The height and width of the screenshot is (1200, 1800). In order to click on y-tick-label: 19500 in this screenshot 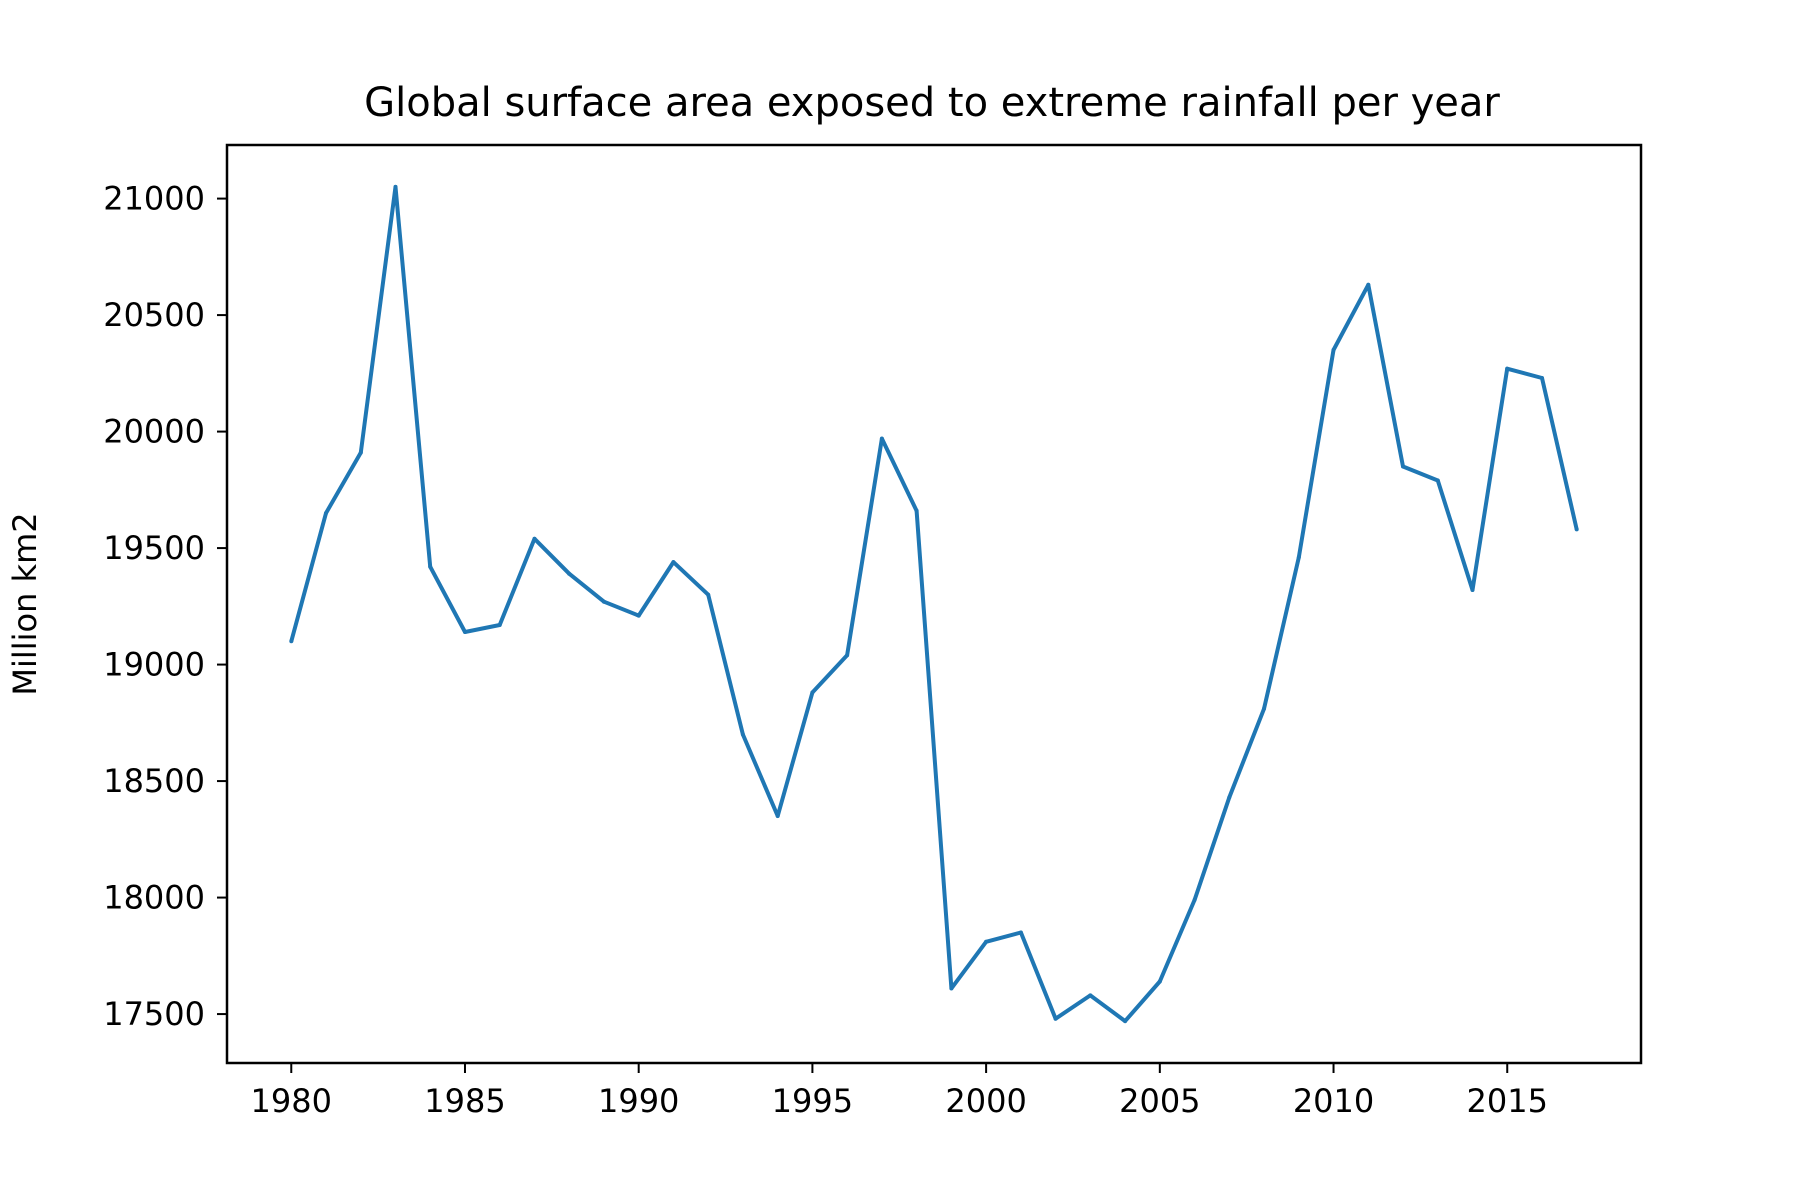, I will do `click(154, 548)`.